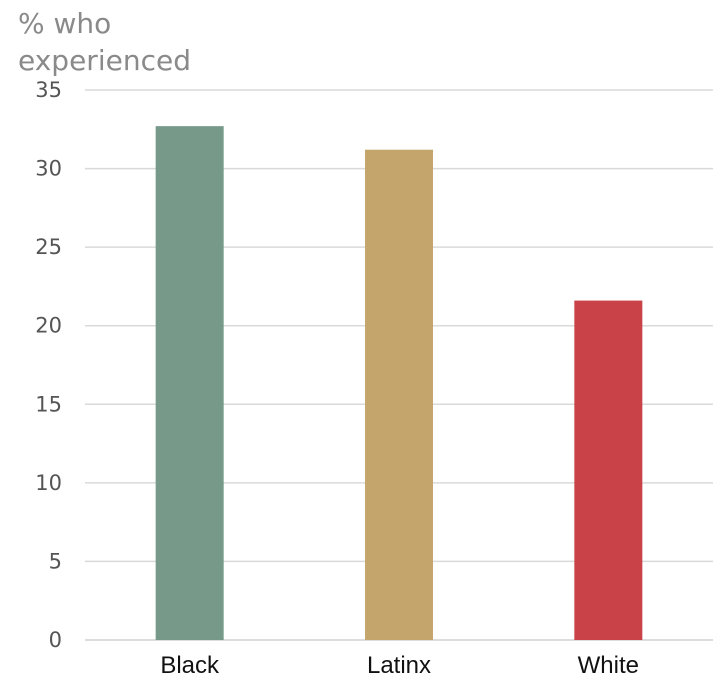  I want to click on y-tick-label: 15, so click(48, 404).